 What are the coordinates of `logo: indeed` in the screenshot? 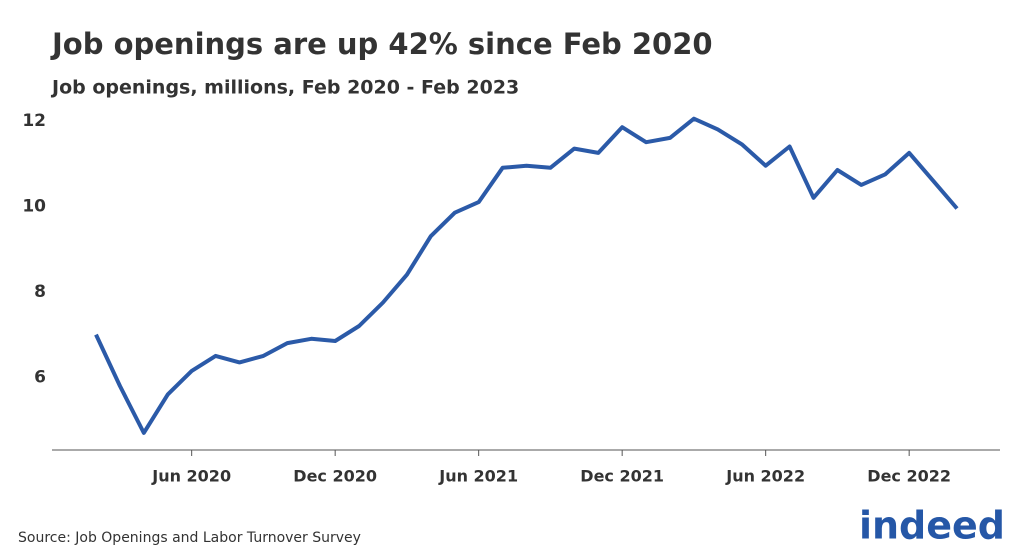 It's located at (932, 526).